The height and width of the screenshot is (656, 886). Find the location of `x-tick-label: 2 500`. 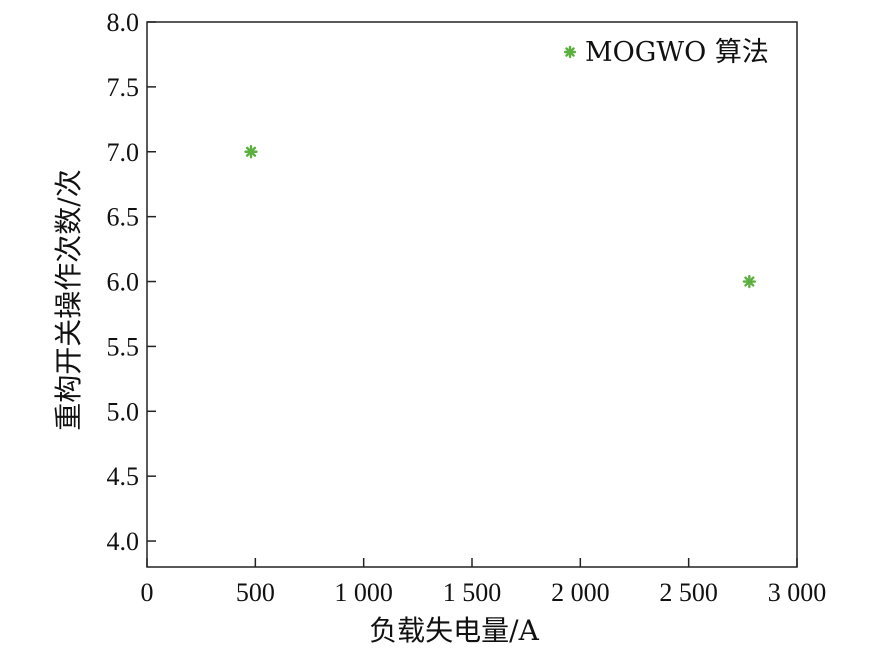

x-tick-label: 2 500 is located at coordinates (688, 592).